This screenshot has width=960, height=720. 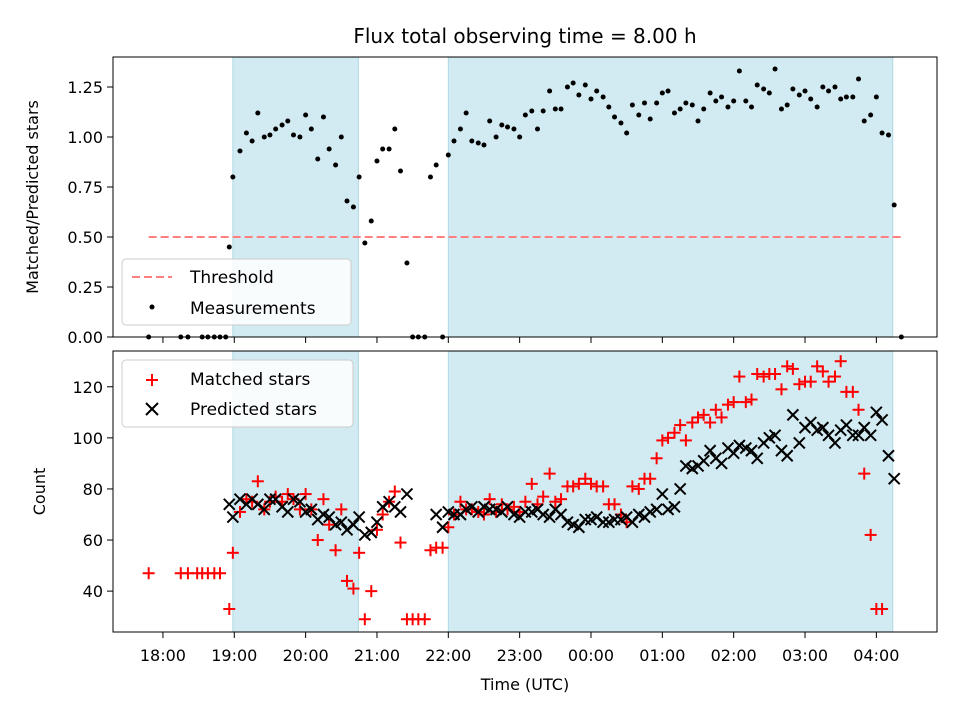 What do you see at coordinates (253, 410) in the screenshot?
I see `predicted-legend-label: Predicted stars` at bounding box center [253, 410].